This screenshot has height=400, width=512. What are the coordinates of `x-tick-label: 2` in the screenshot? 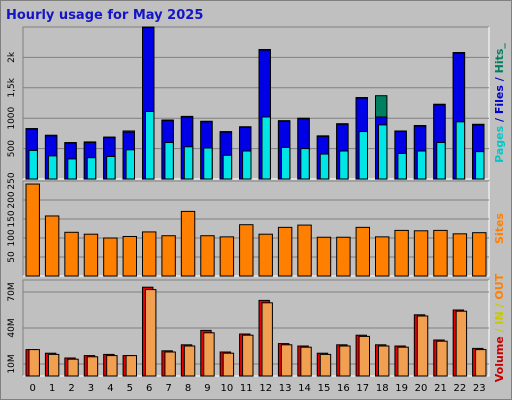 It's located at (71, 388).